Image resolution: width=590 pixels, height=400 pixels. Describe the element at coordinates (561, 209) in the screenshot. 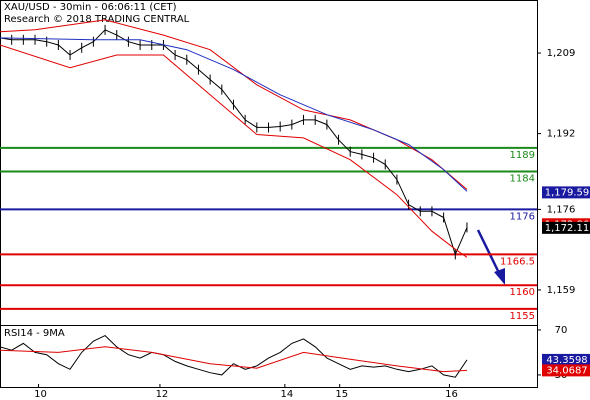

I see `y-tick-label: 1,176` at that location.